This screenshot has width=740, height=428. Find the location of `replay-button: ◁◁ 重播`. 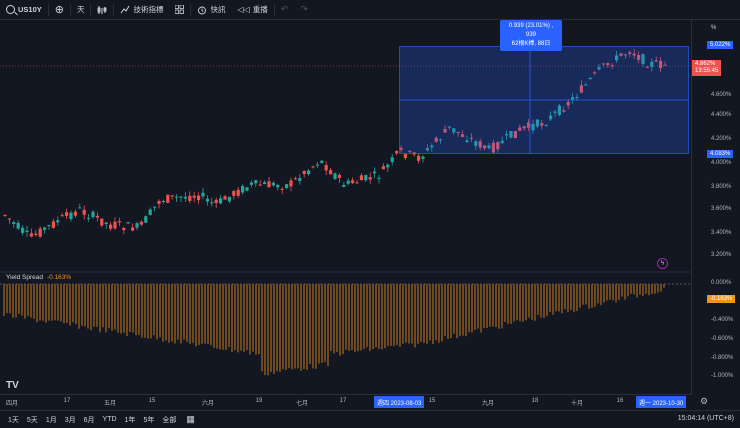

replay-button: ◁◁ 重播 is located at coordinates (252, 10).